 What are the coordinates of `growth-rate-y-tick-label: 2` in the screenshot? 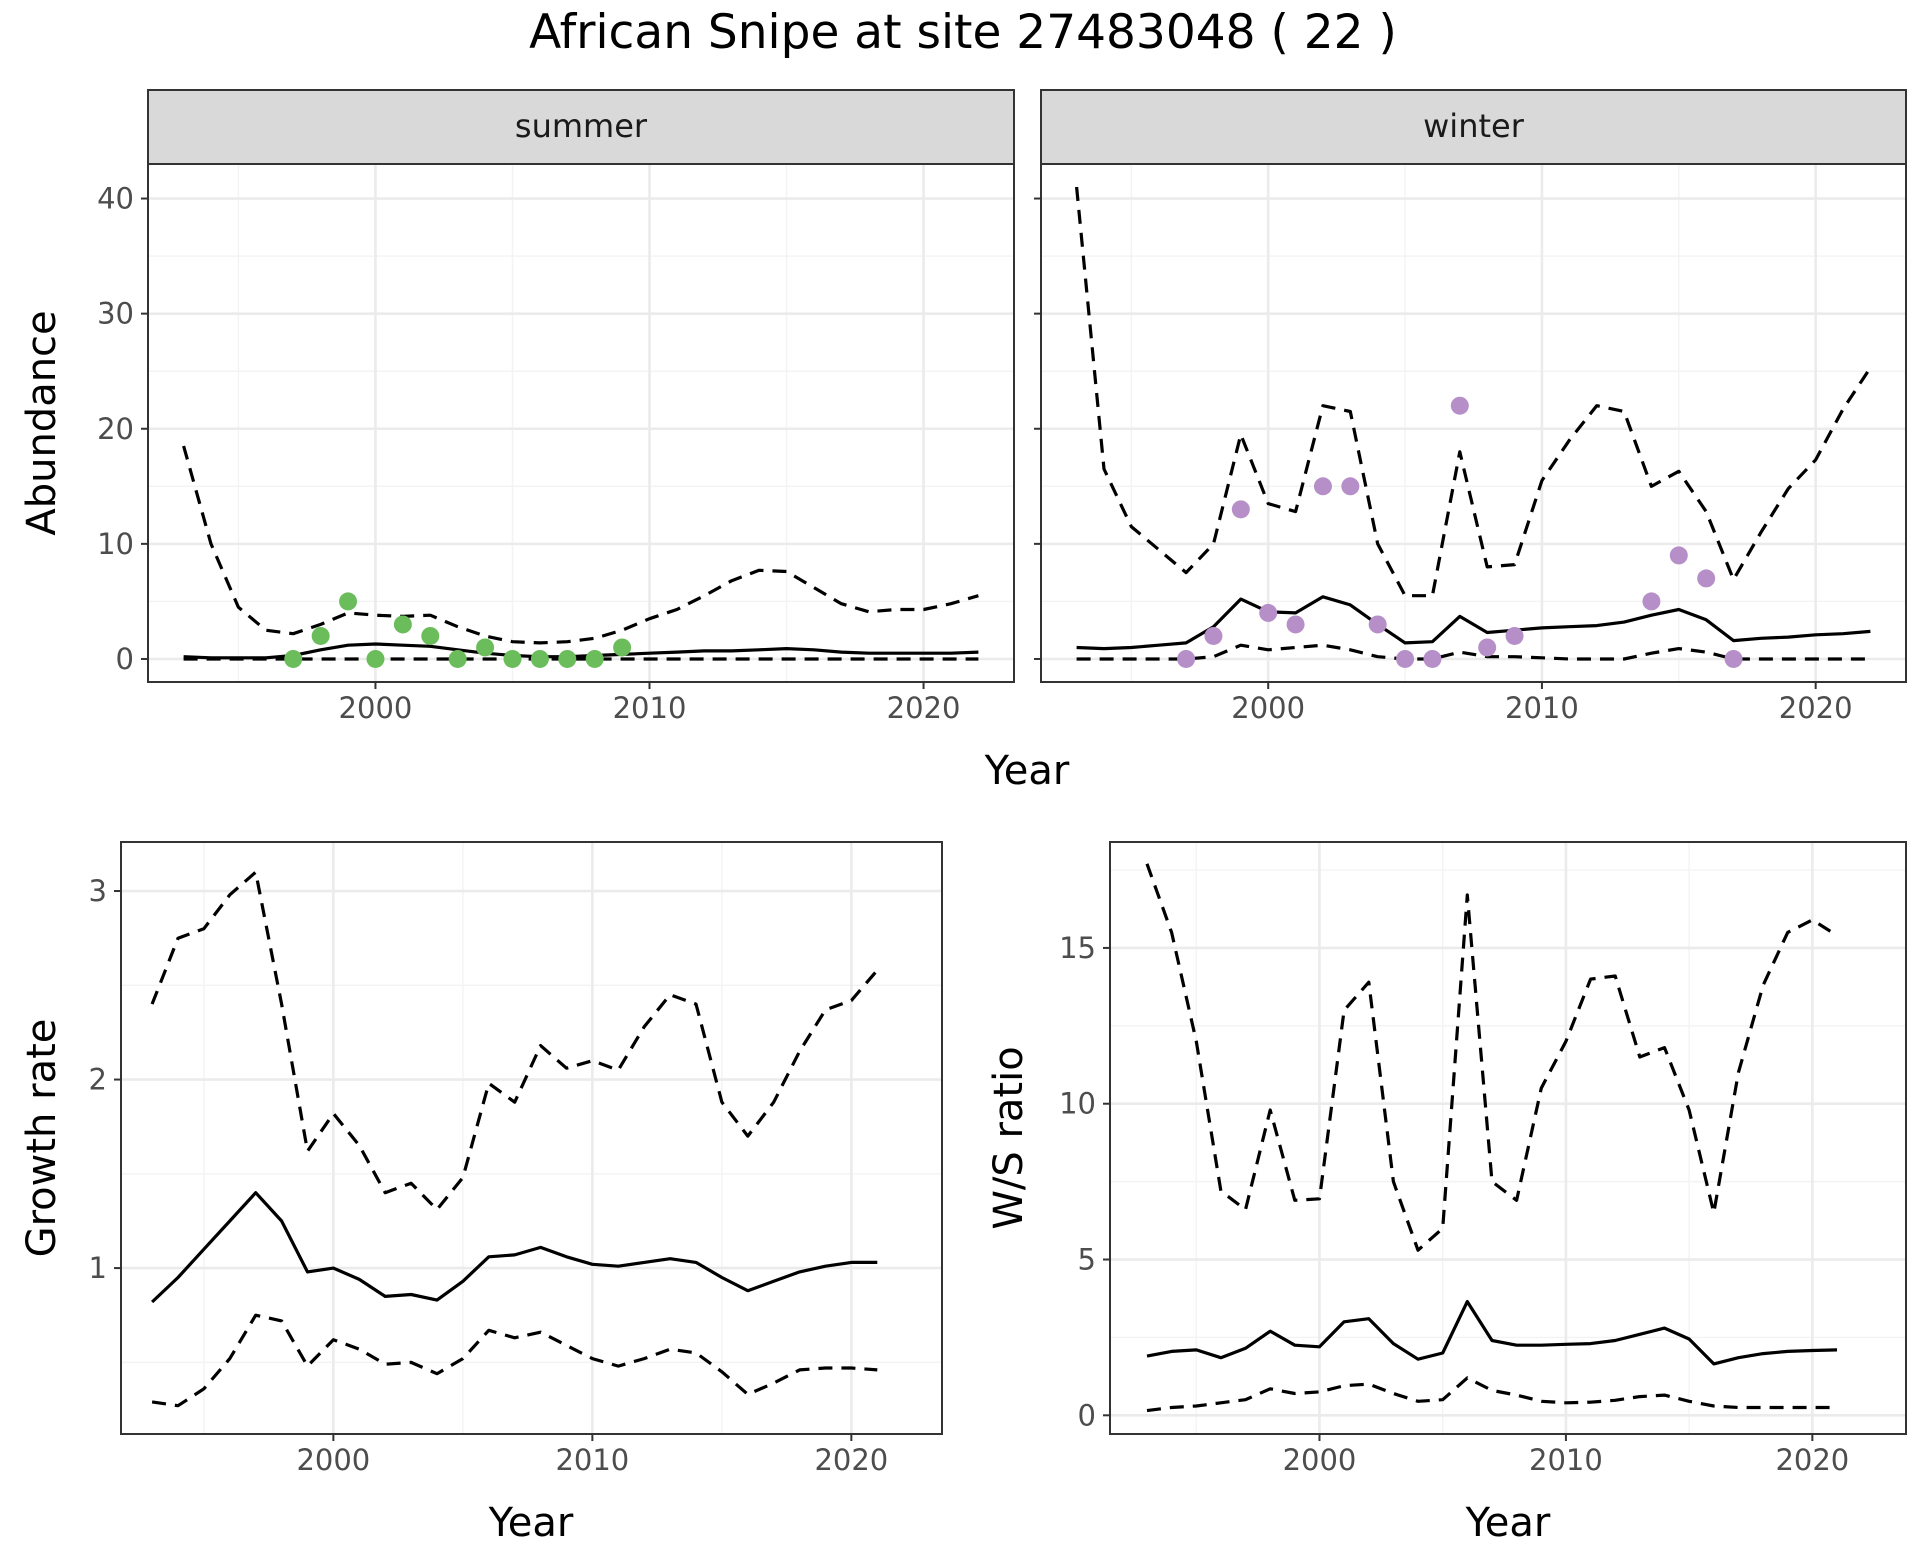 It's located at (98, 1080).